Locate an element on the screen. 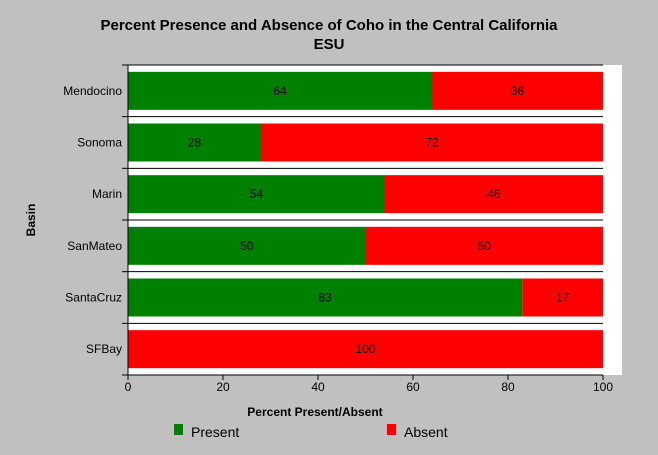  data-label-present-santacruz: 83 is located at coordinates (325, 298).